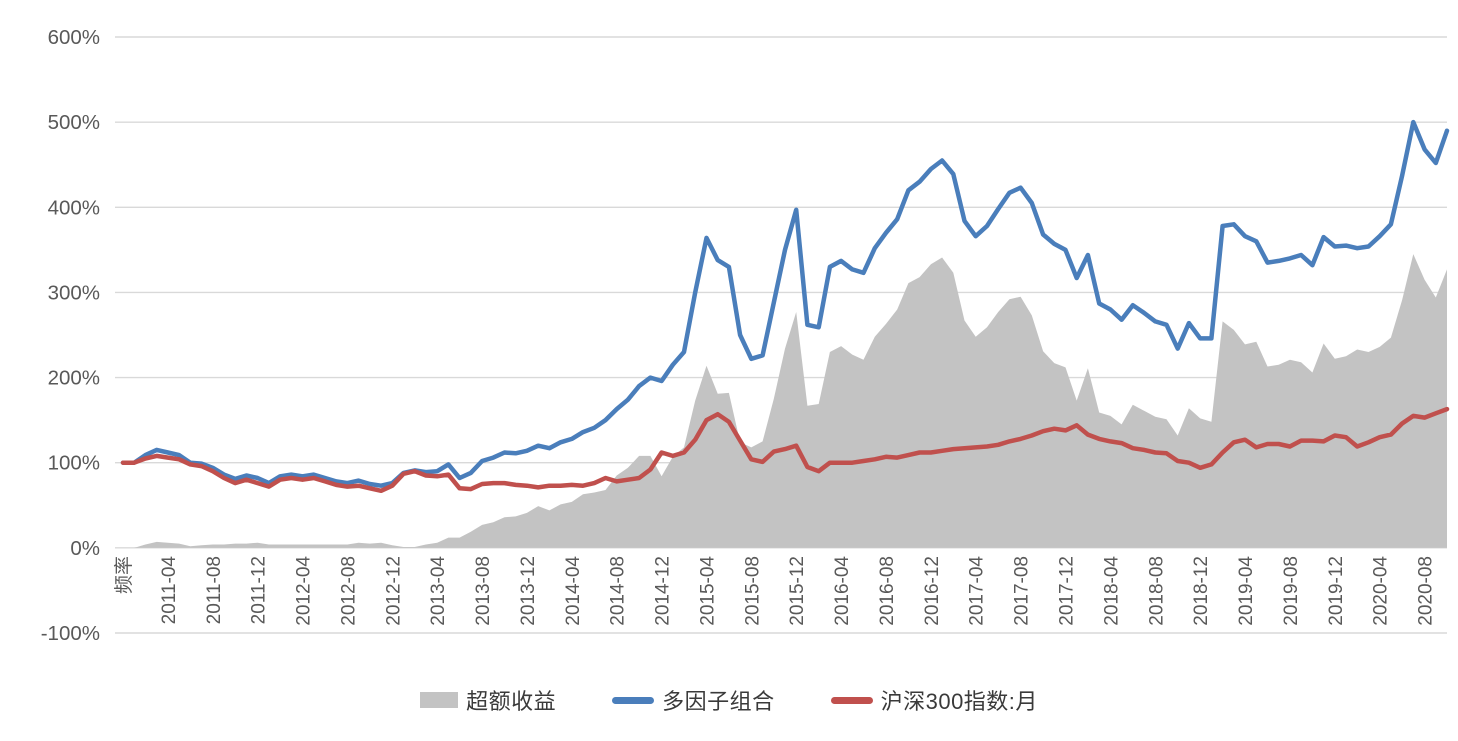  Describe the element at coordinates (74, 378) in the screenshot. I see `y-tick-label: 200%` at that location.